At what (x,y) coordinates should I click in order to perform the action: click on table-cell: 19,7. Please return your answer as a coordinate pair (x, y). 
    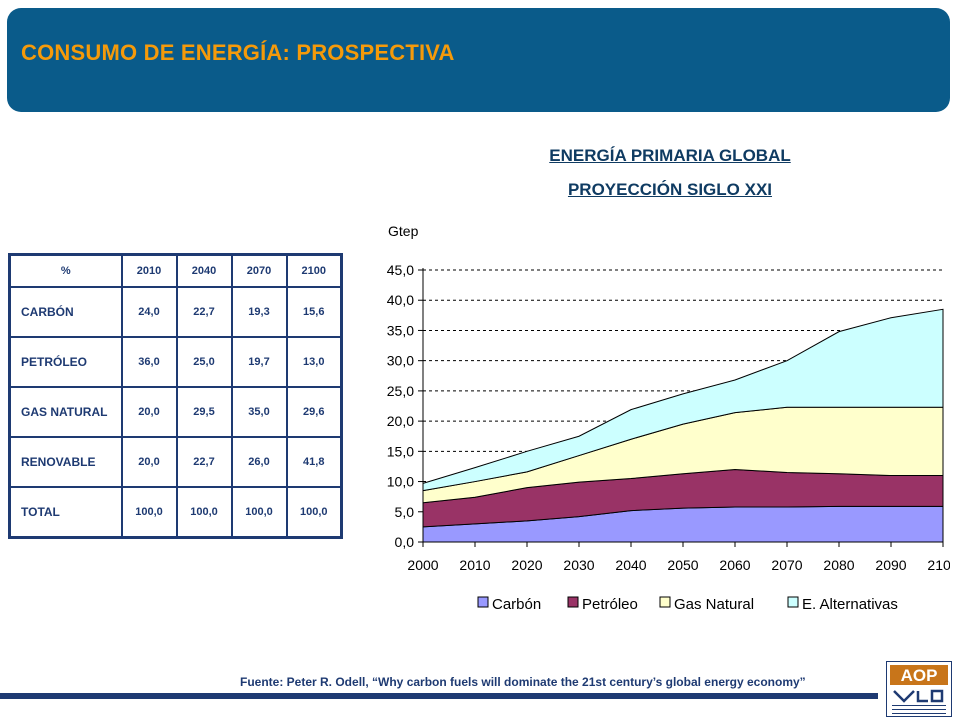
    Looking at the image, I should click on (259, 362).